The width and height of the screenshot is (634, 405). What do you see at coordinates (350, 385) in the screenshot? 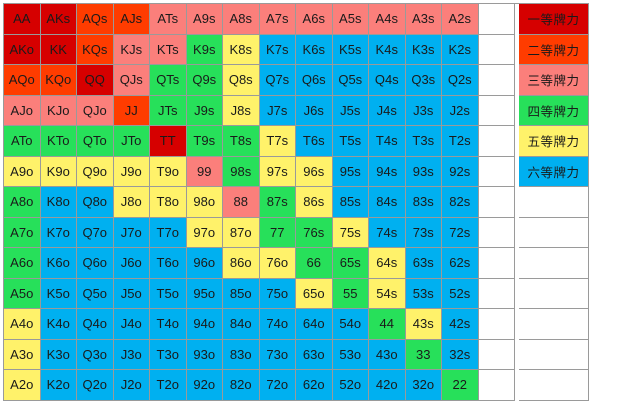
I see `hand-cell: 52o` at bounding box center [350, 385].